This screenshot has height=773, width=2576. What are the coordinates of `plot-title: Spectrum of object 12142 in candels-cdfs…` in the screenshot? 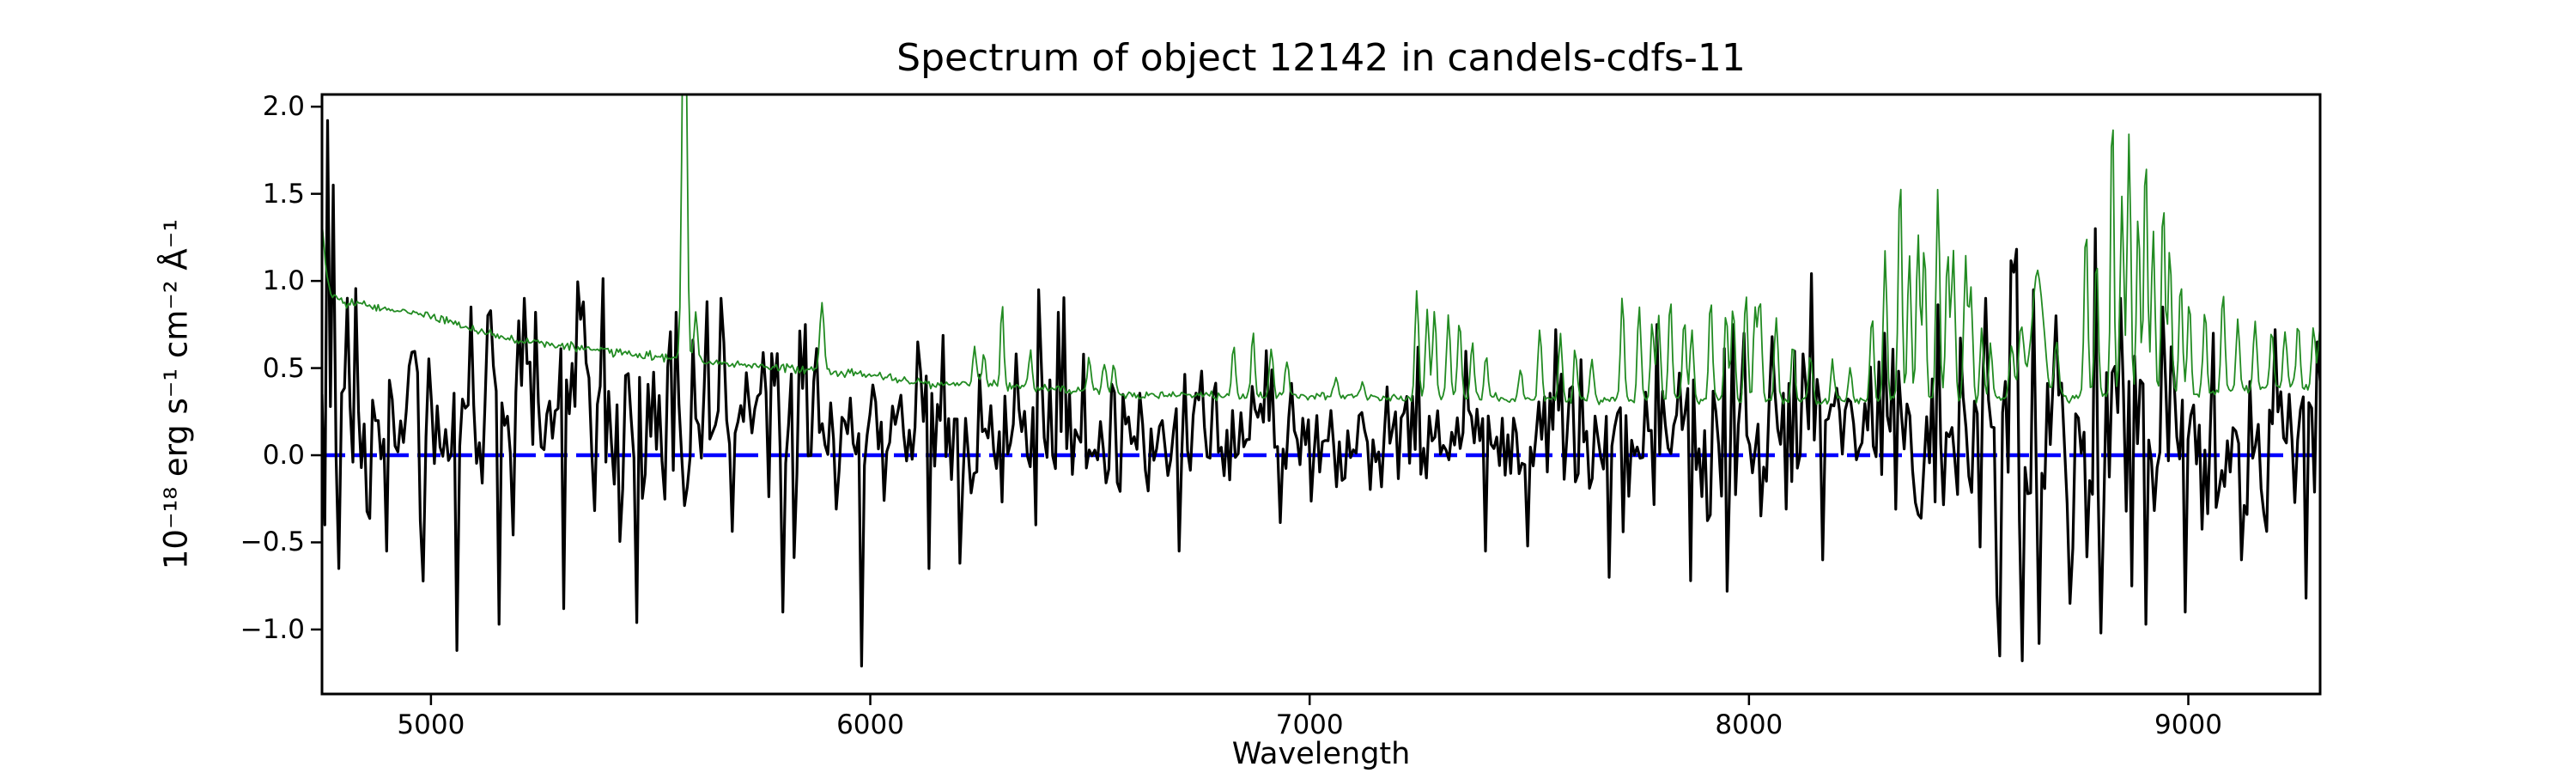 It's located at (1321, 58).